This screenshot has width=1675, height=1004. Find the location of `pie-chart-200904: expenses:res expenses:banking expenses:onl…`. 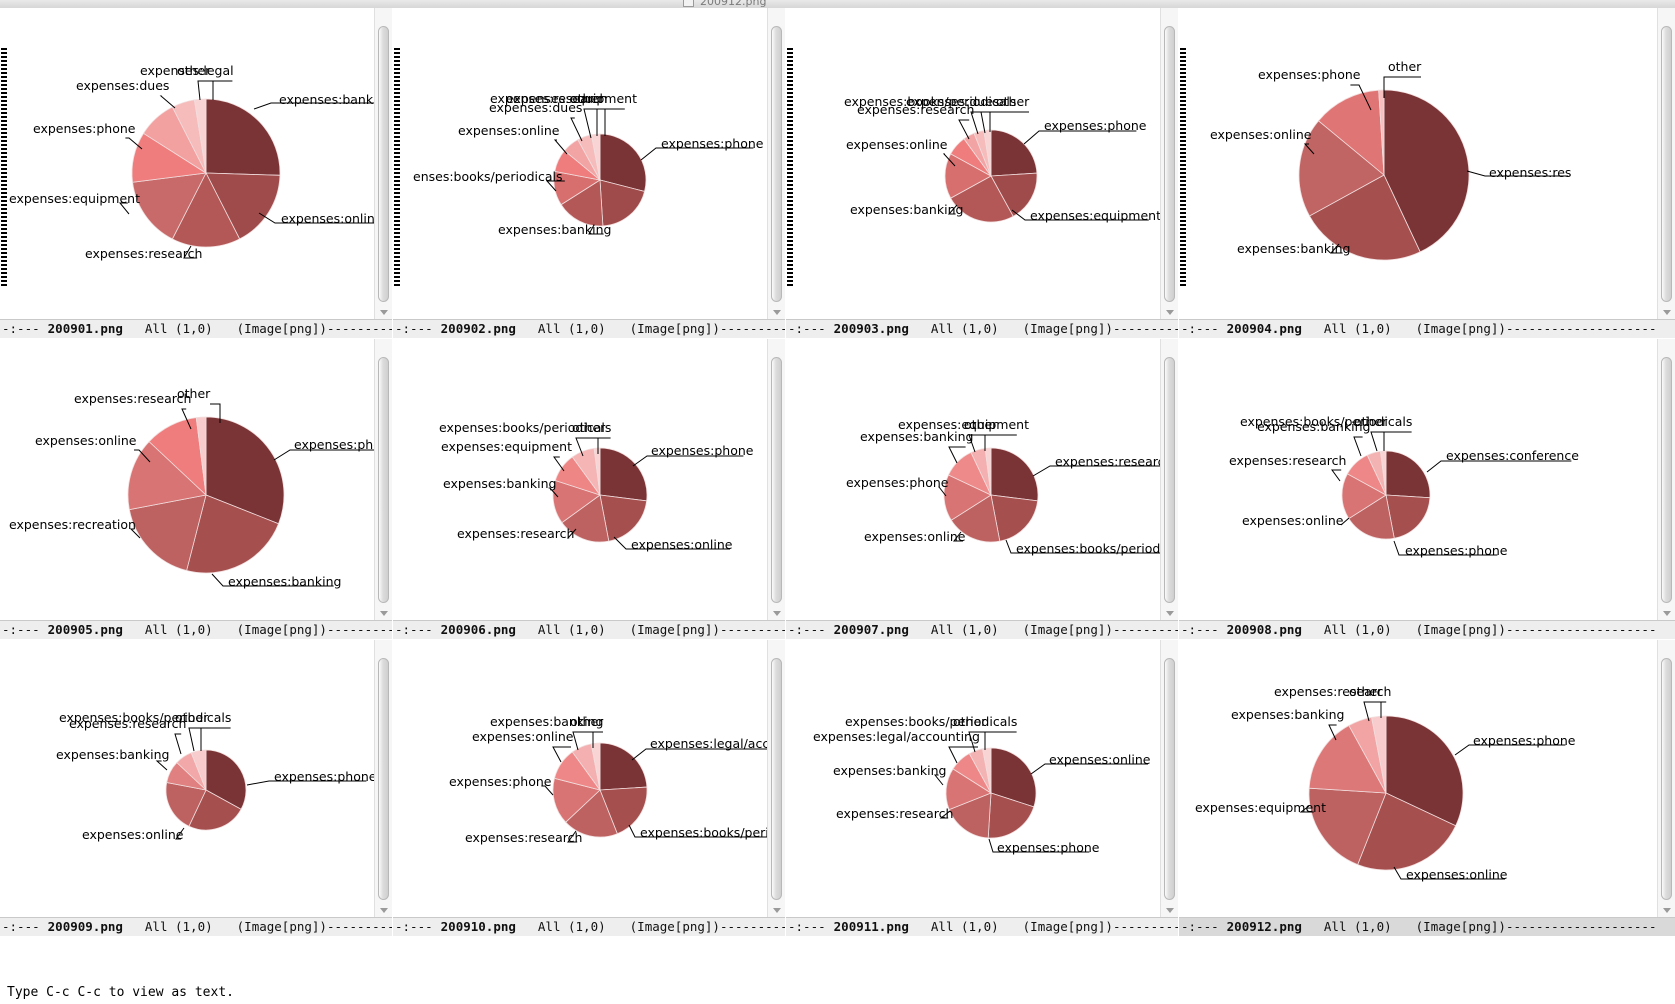

pie-chart-200904: expenses:res expenses:banking expenses:onl… is located at coordinates (1390, 160).